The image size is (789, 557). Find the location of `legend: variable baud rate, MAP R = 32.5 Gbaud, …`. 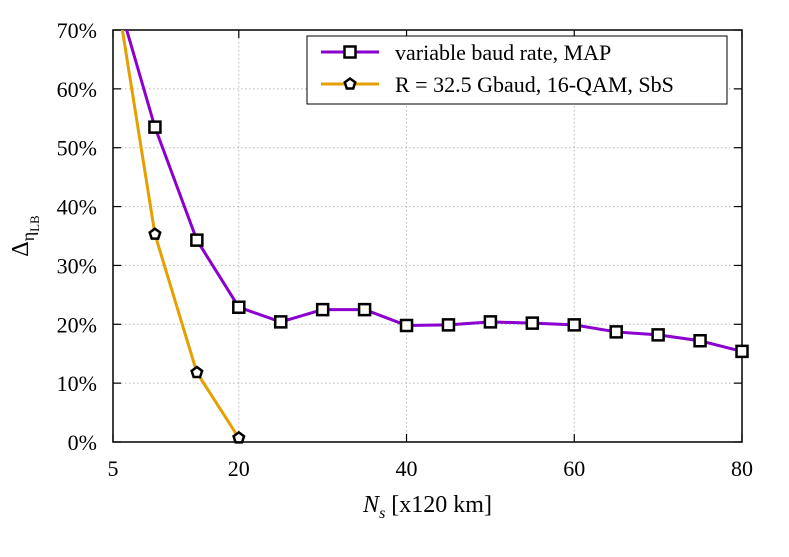

legend: variable baud rate, MAP R = 32.5 Gbaud, … is located at coordinates (517, 70).